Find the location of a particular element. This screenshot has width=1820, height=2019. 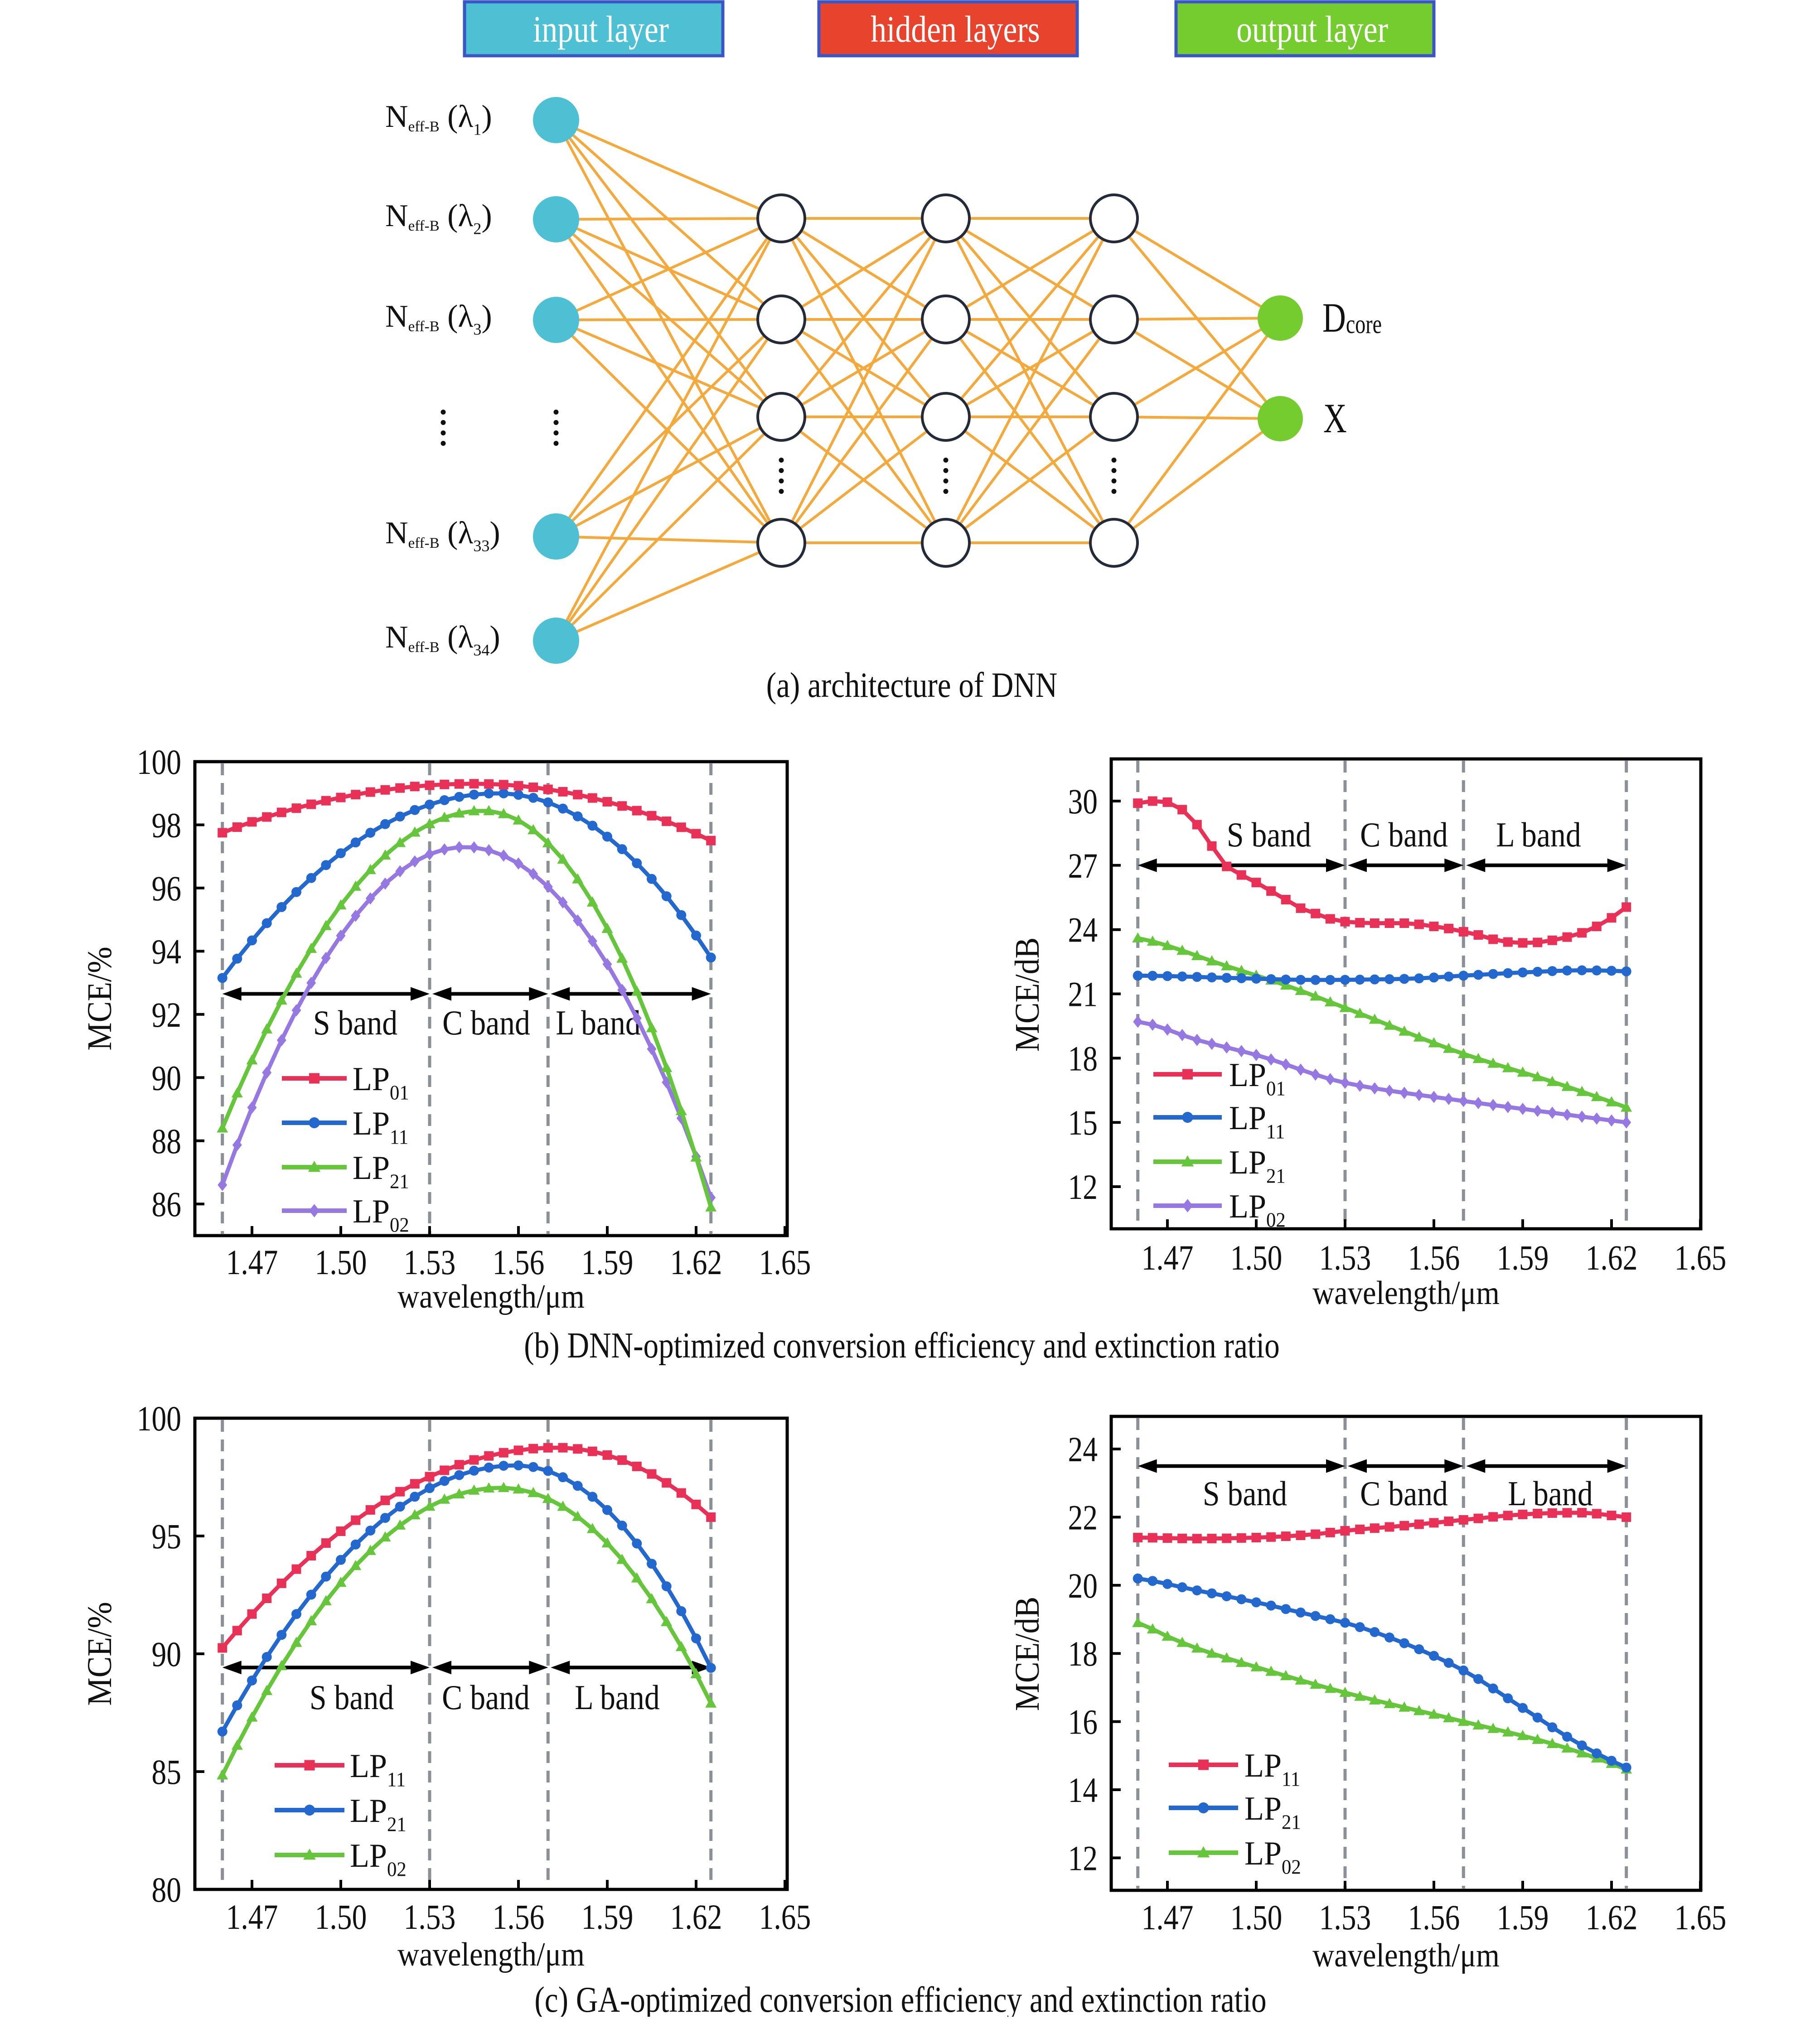

svg-text: 98 is located at coordinates (166, 825).